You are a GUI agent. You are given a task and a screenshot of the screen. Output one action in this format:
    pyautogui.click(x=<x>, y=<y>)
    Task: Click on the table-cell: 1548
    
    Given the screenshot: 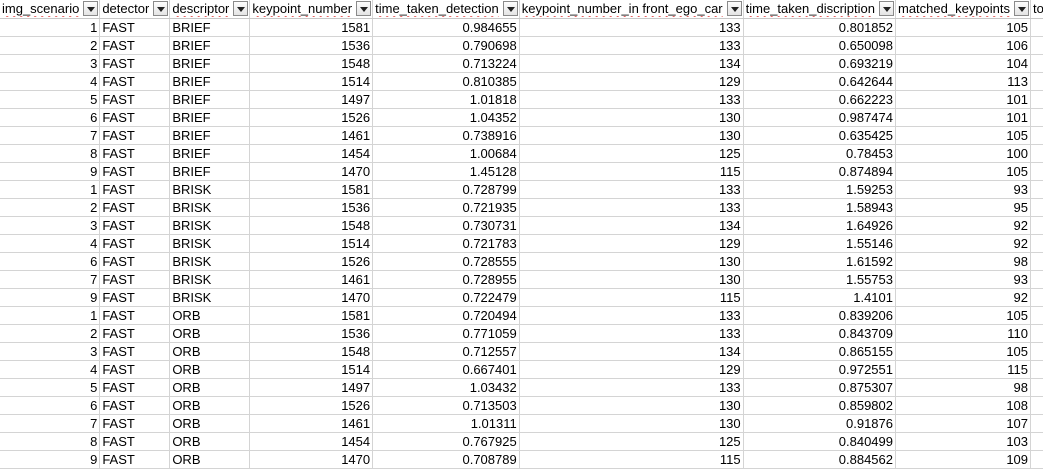 What is the action you would take?
    pyautogui.click(x=311, y=225)
    